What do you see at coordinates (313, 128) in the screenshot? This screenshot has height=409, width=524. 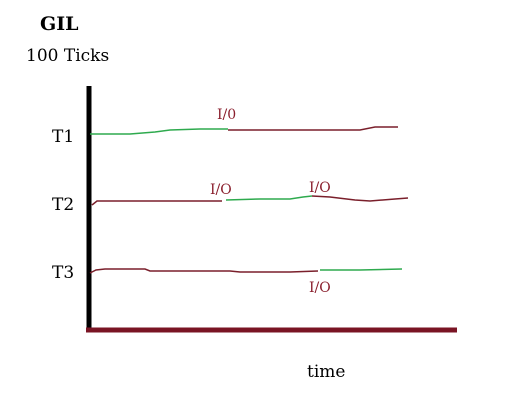 I see `t1-waiting-segment` at bounding box center [313, 128].